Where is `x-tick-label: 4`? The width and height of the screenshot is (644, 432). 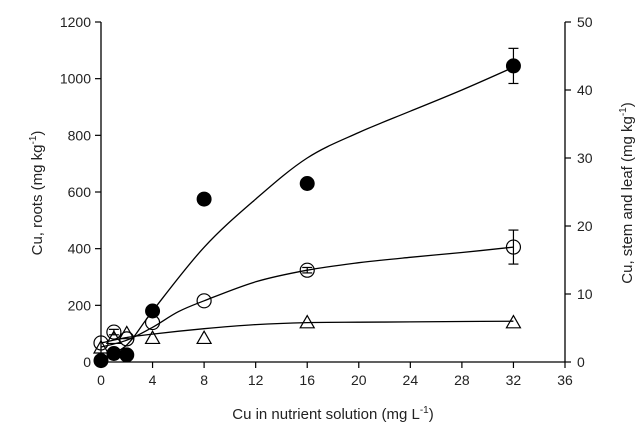
x-tick-label: 4 is located at coordinates (153, 380).